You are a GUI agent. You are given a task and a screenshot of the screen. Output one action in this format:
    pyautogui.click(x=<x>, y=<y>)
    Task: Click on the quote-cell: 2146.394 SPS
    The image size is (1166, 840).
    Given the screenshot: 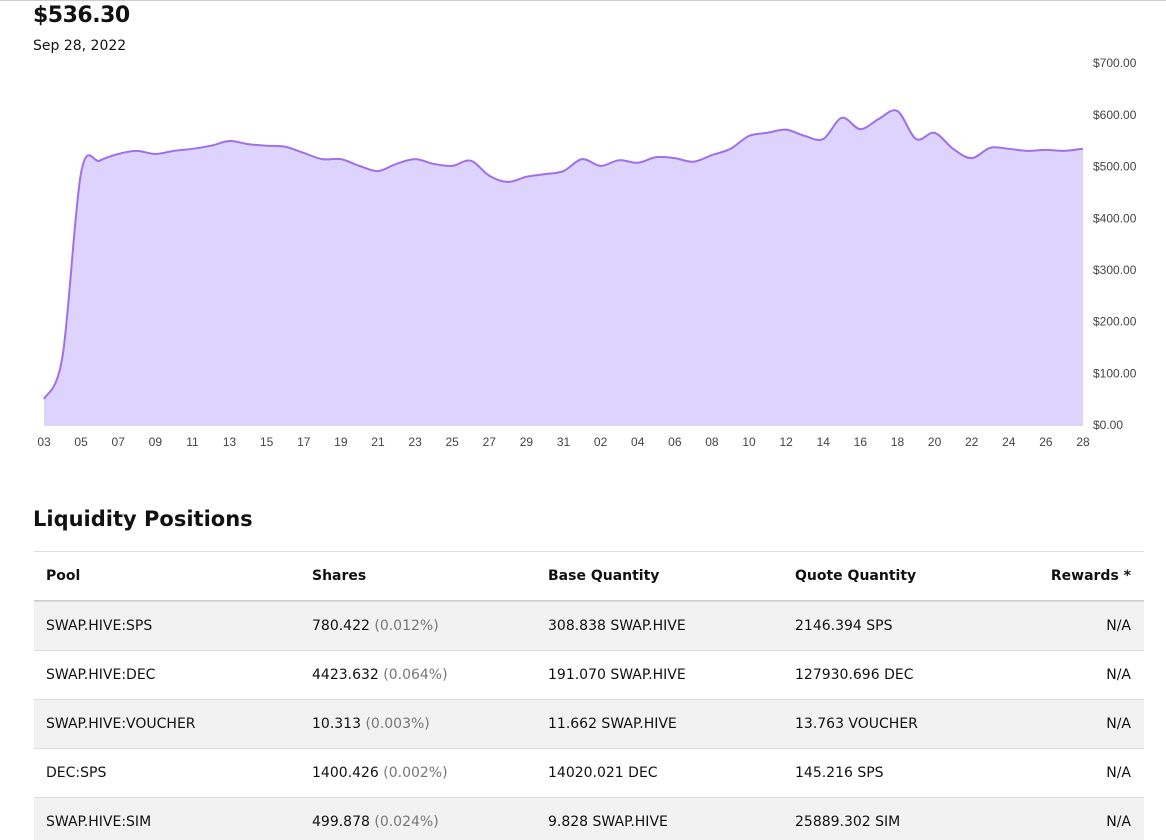 What is the action you would take?
    pyautogui.click(x=844, y=626)
    